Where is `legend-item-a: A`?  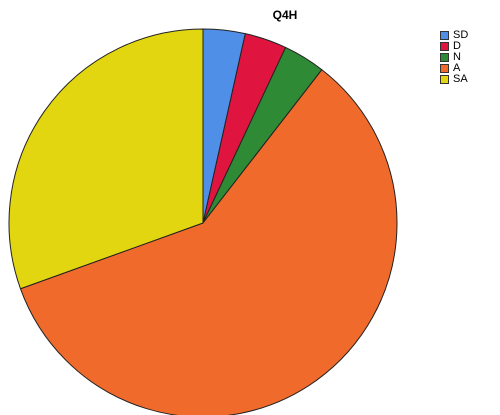
legend-item-a: A is located at coordinates (454, 68).